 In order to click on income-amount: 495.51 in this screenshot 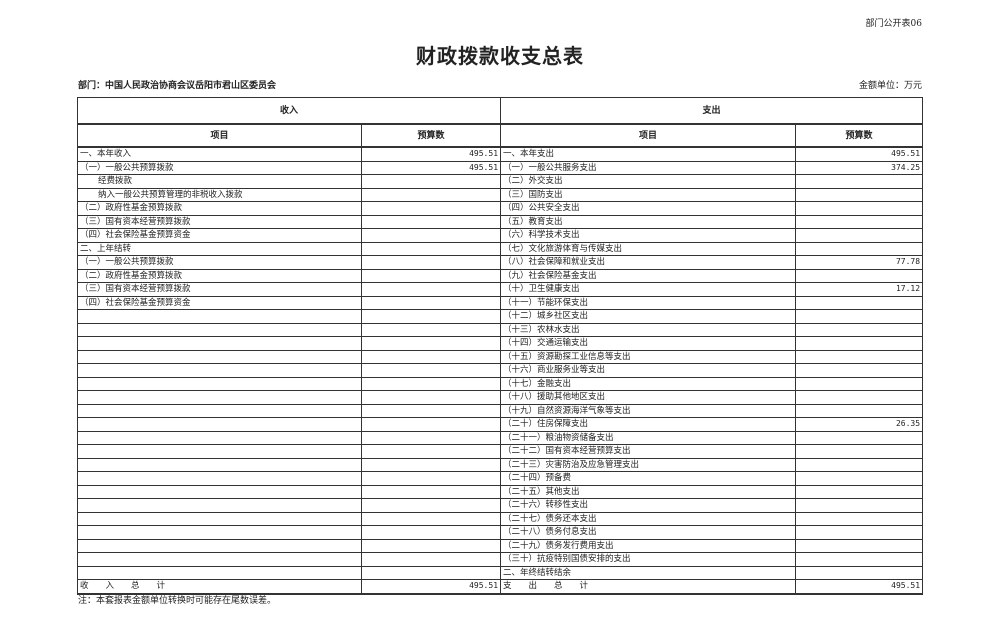, I will do `click(431, 167)`.